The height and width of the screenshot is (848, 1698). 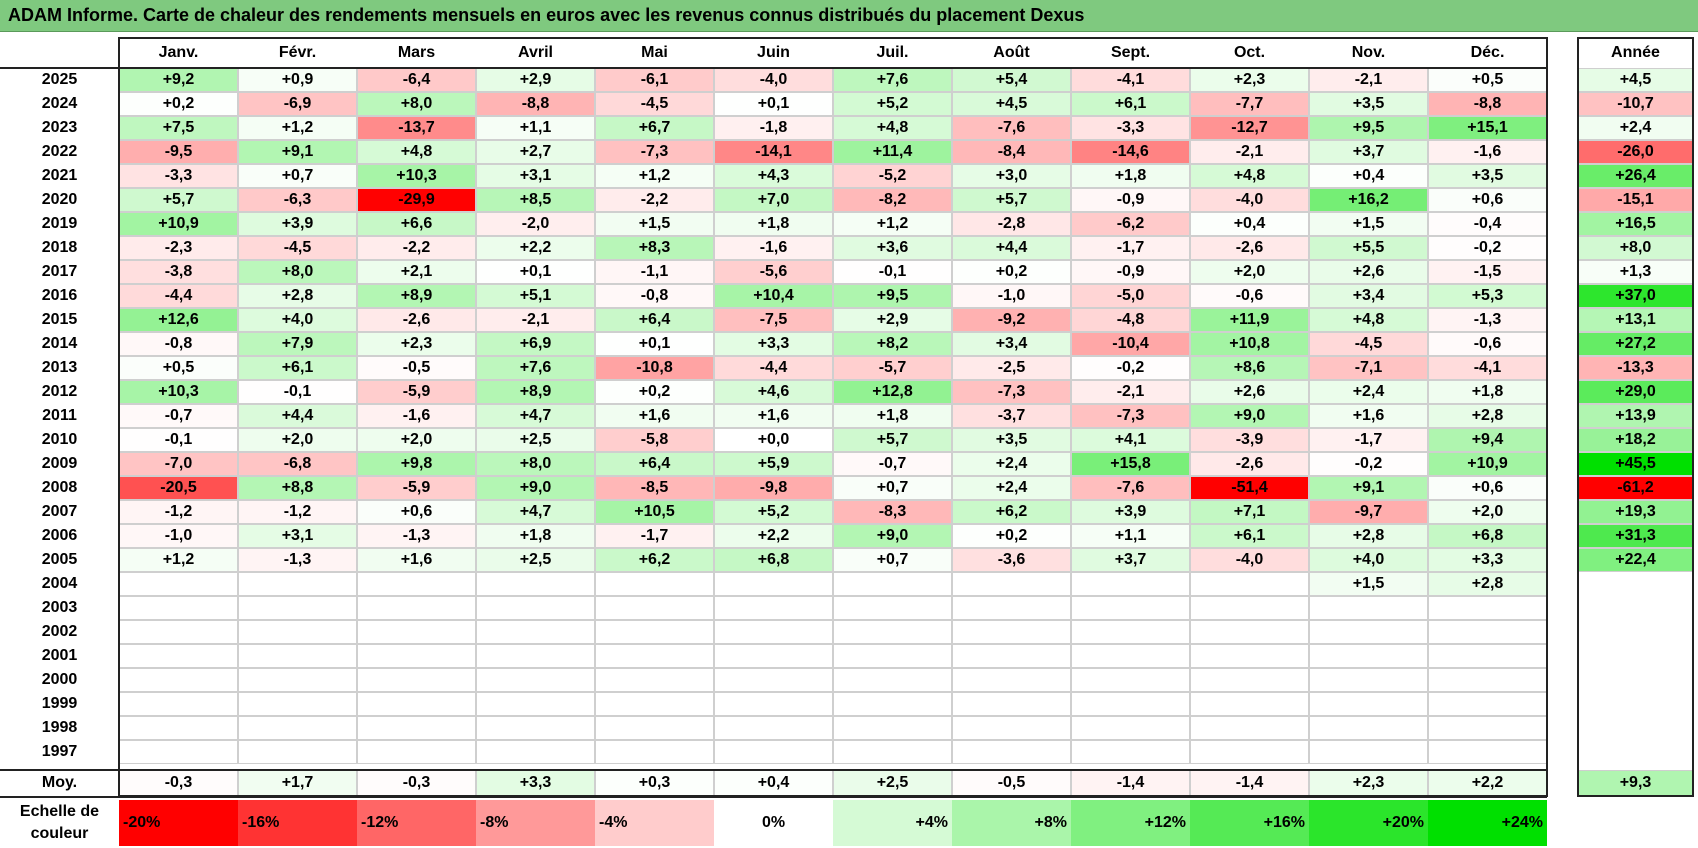 What do you see at coordinates (1487, 783) in the screenshot?
I see `average-cell: +2,2` at bounding box center [1487, 783].